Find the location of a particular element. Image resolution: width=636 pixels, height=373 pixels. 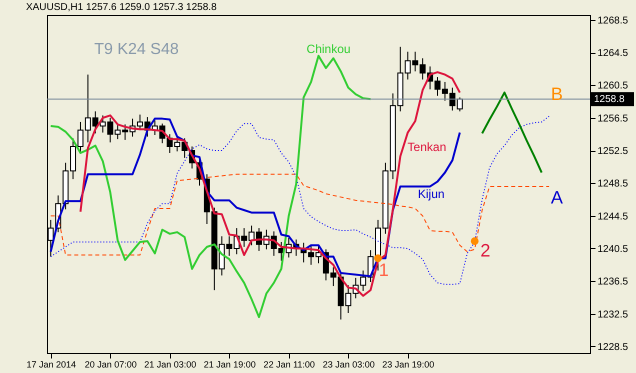

y-tick-label: 1268.5 is located at coordinates (613, 20).